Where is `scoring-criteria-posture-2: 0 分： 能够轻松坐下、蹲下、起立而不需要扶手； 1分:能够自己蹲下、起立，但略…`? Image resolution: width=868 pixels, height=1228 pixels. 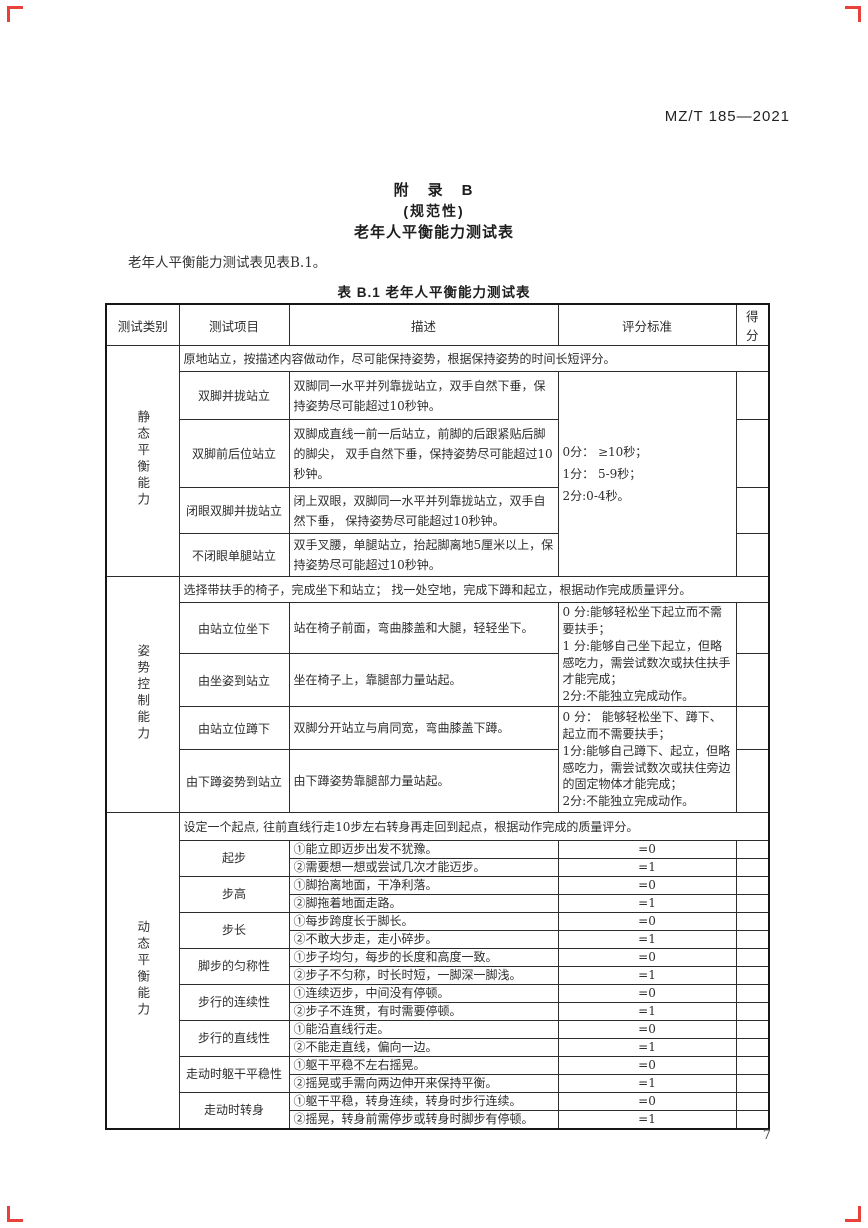 scoring-criteria-posture-2: 0 分： 能够轻松坐下、蹲下、起立而不需要扶手； 1分:能够自己蹲下、起立，但略… is located at coordinates (647, 759).